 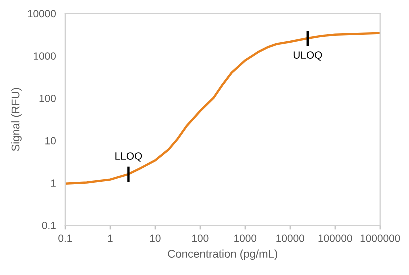 What do you see at coordinates (223, 255) in the screenshot?
I see `x-axis-title: Concentration (pg/mL)` at bounding box center [223, 255].